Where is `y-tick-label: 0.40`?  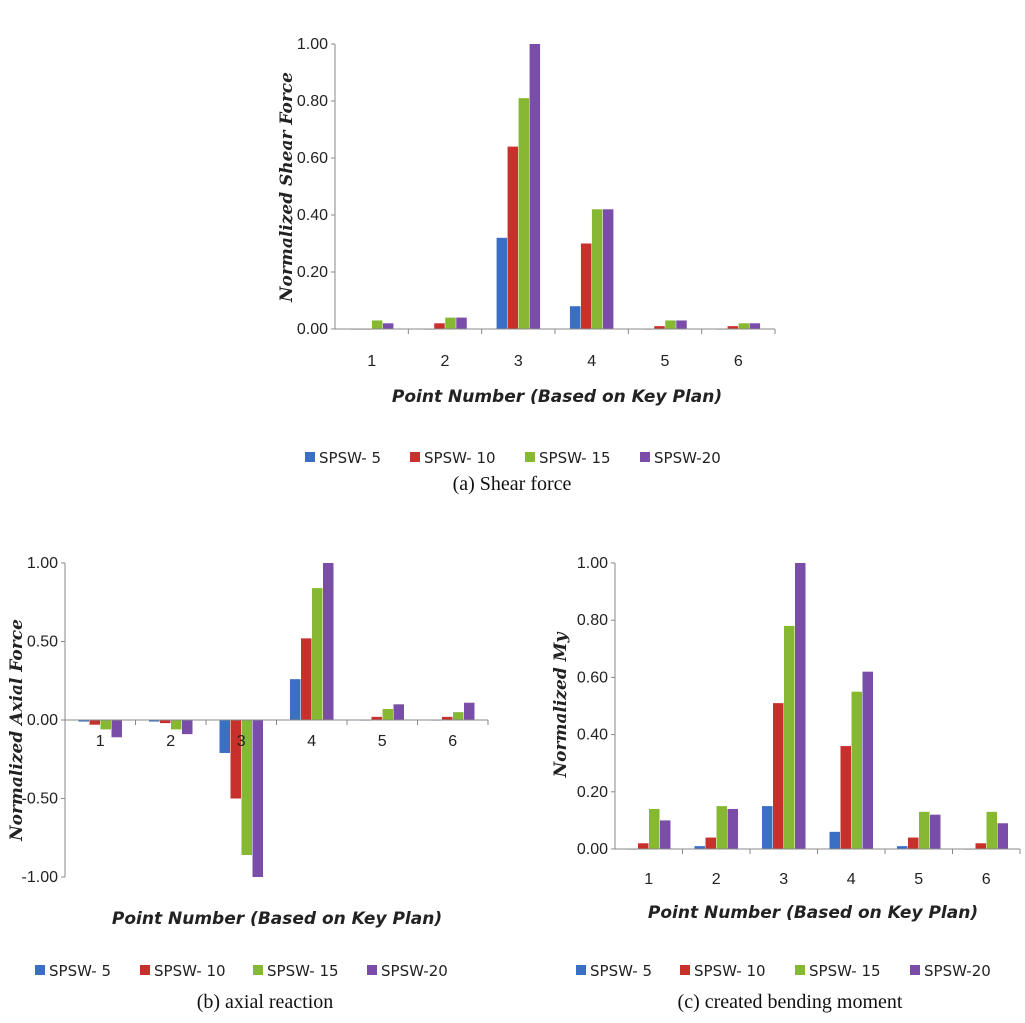
y-tick-label: 0.40 is located at coordinates (312, 215).